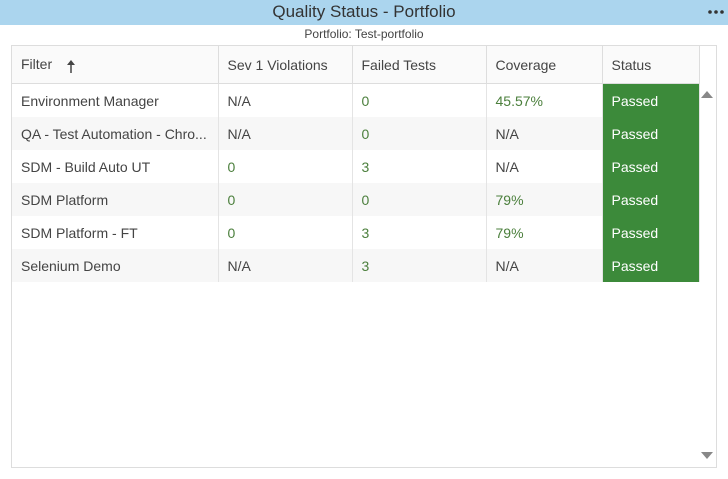  I want to click on table-row: Selenium Demo N/A 3 N/A Passed, so click(356, 265).